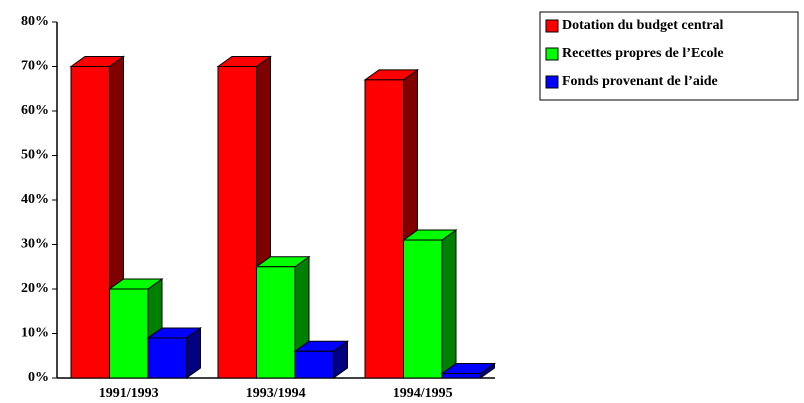 This screenshot has width=804, height=403. What do you see at coordinates (449, 304) in the screenshot?
I see `bar-side` at bounding box center [449, 304].